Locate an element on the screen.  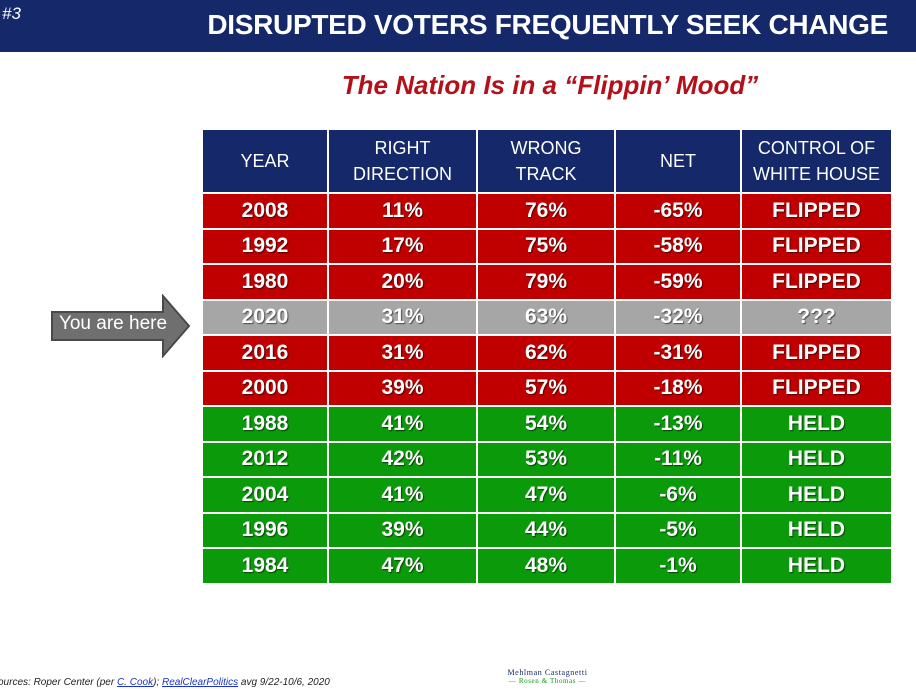
cell-wrong: 47% is located at coordinates (546, 495).